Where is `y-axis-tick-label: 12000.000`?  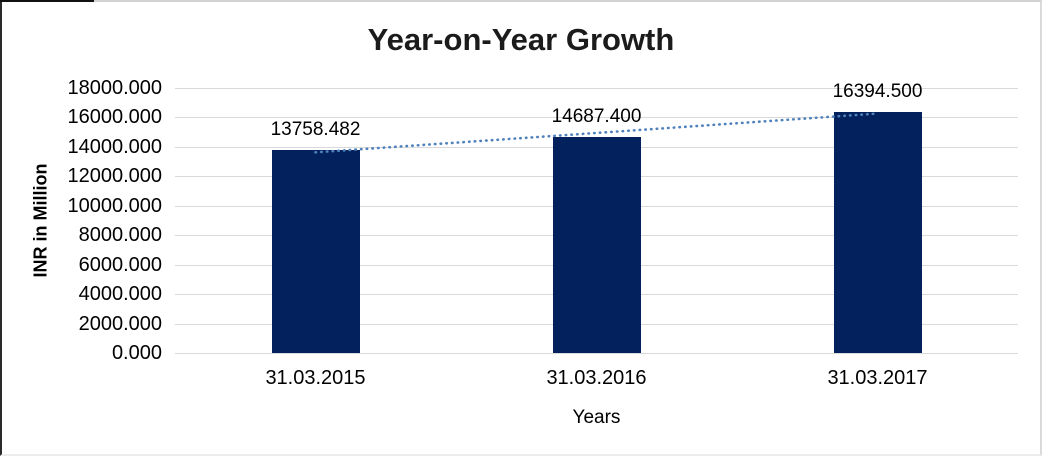
y-axis-tick-label: 12000.000 is located at coordinates (114, 176).